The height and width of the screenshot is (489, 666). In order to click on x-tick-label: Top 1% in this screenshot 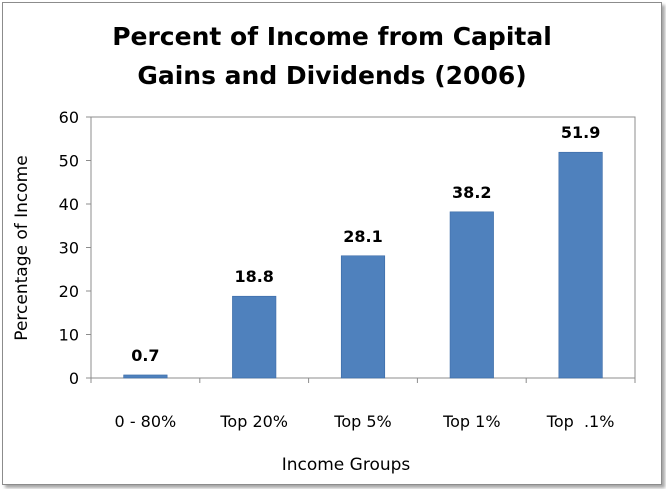, I will do `click(471, 421)`.